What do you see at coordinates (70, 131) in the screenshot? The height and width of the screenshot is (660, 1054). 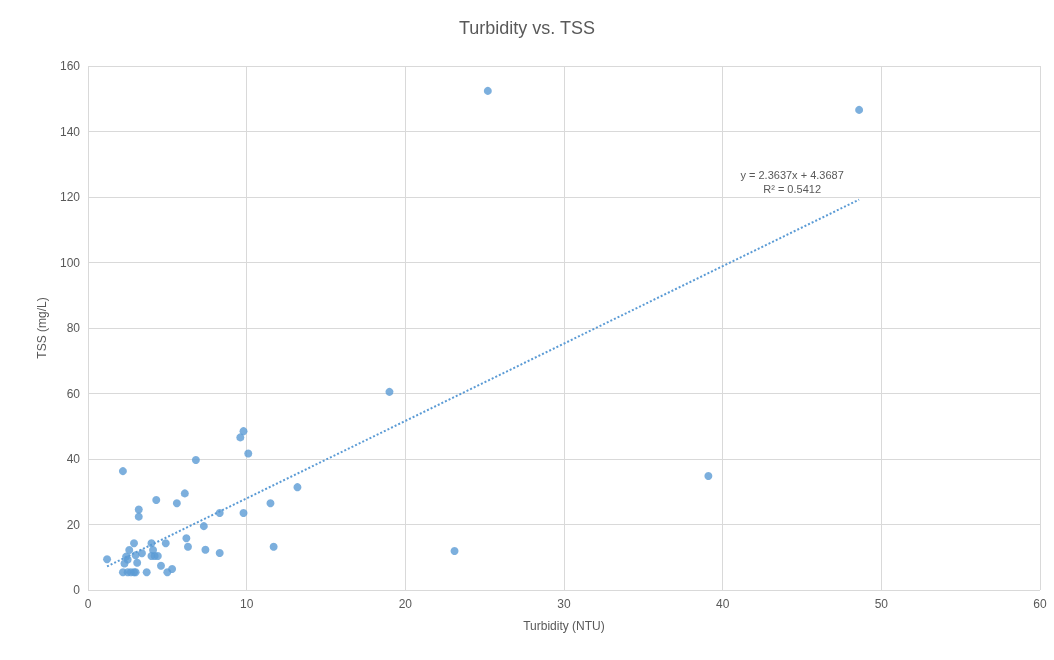 I see `y-tick-label: 140` at bounding box center [70, 131].